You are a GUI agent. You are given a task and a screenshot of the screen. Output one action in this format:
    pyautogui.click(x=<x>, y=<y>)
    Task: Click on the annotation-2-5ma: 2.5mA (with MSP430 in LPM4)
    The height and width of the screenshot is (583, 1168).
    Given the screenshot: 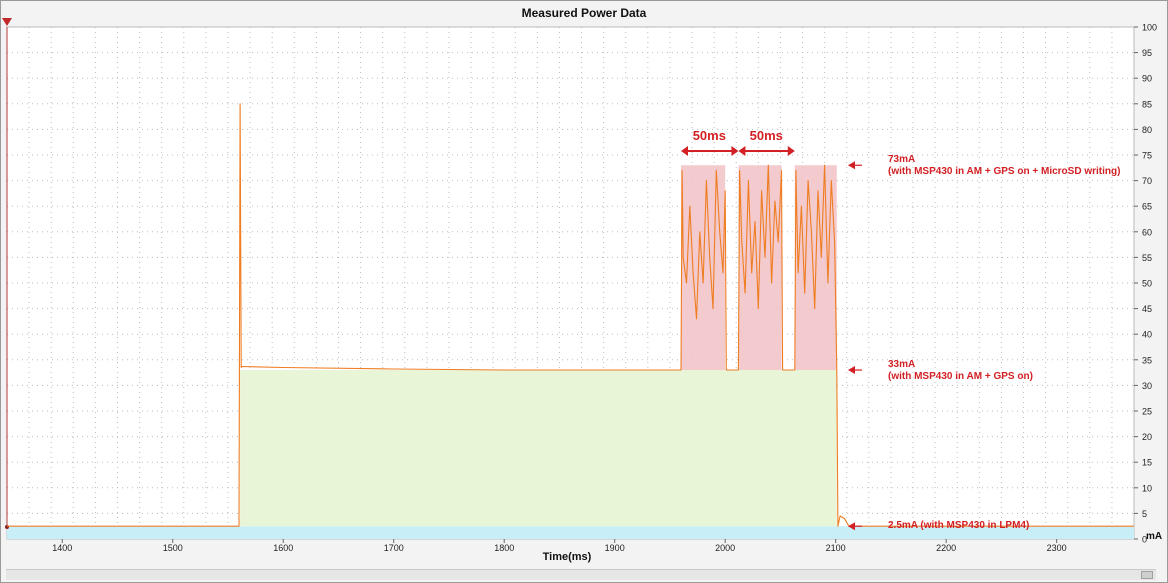 What is the action you would take?
    pyautogui.click(x=958, y=526)
    